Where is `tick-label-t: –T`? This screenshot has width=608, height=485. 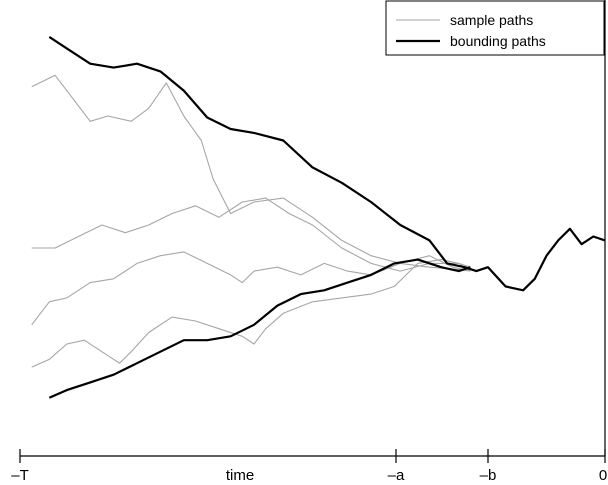
tick-label-t: –T is located at coordinates (20, 475).